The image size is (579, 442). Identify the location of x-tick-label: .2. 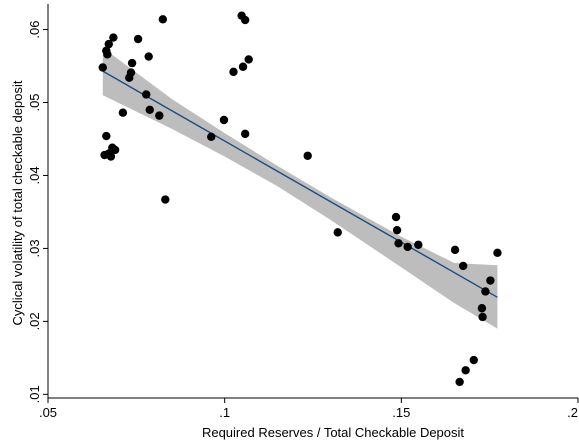
(572, 412).